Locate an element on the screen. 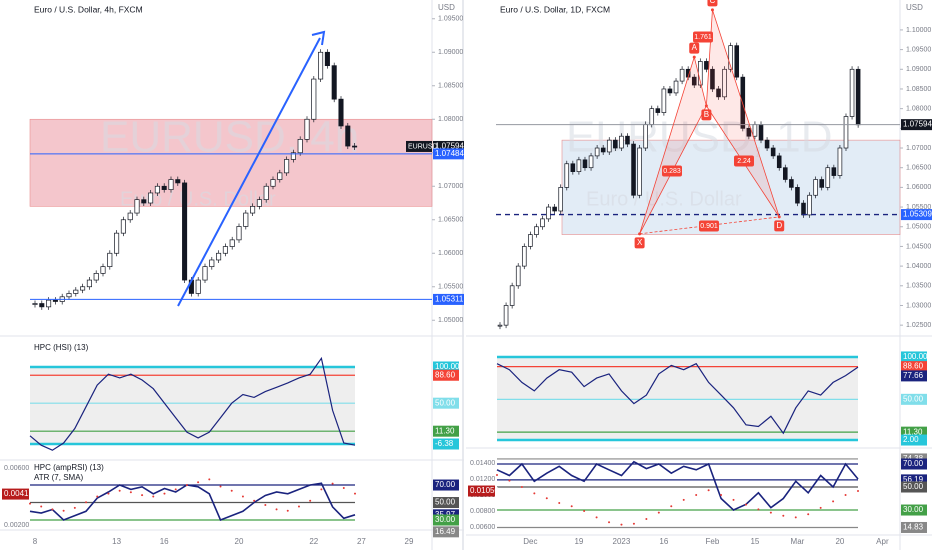 The width and height of the screenshot is (932, 550). x-tick-label: 2023 is located at coordinates (622, 541).